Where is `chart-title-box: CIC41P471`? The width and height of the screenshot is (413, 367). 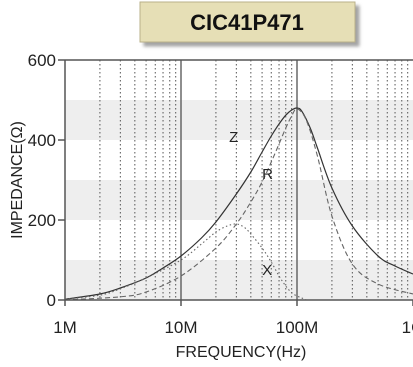 chart-title-box: CIC41P471 is located at coordinates (247, 22).